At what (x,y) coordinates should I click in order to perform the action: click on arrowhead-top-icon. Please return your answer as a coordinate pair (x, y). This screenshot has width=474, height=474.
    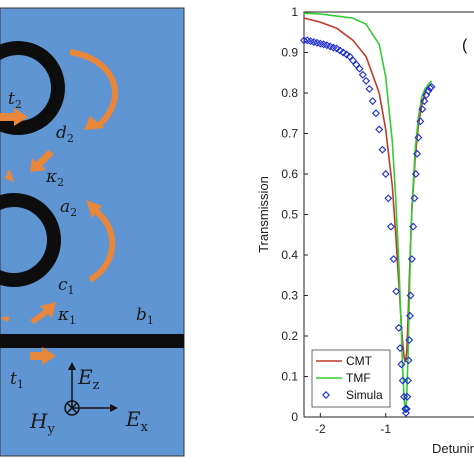
    Looking at the image, I should click on (94, 209).